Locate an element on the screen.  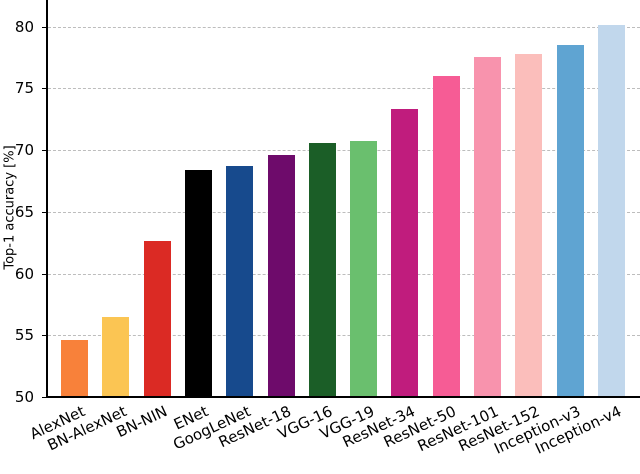
y-tick-label: 80 is located at coordinates (24, 27).